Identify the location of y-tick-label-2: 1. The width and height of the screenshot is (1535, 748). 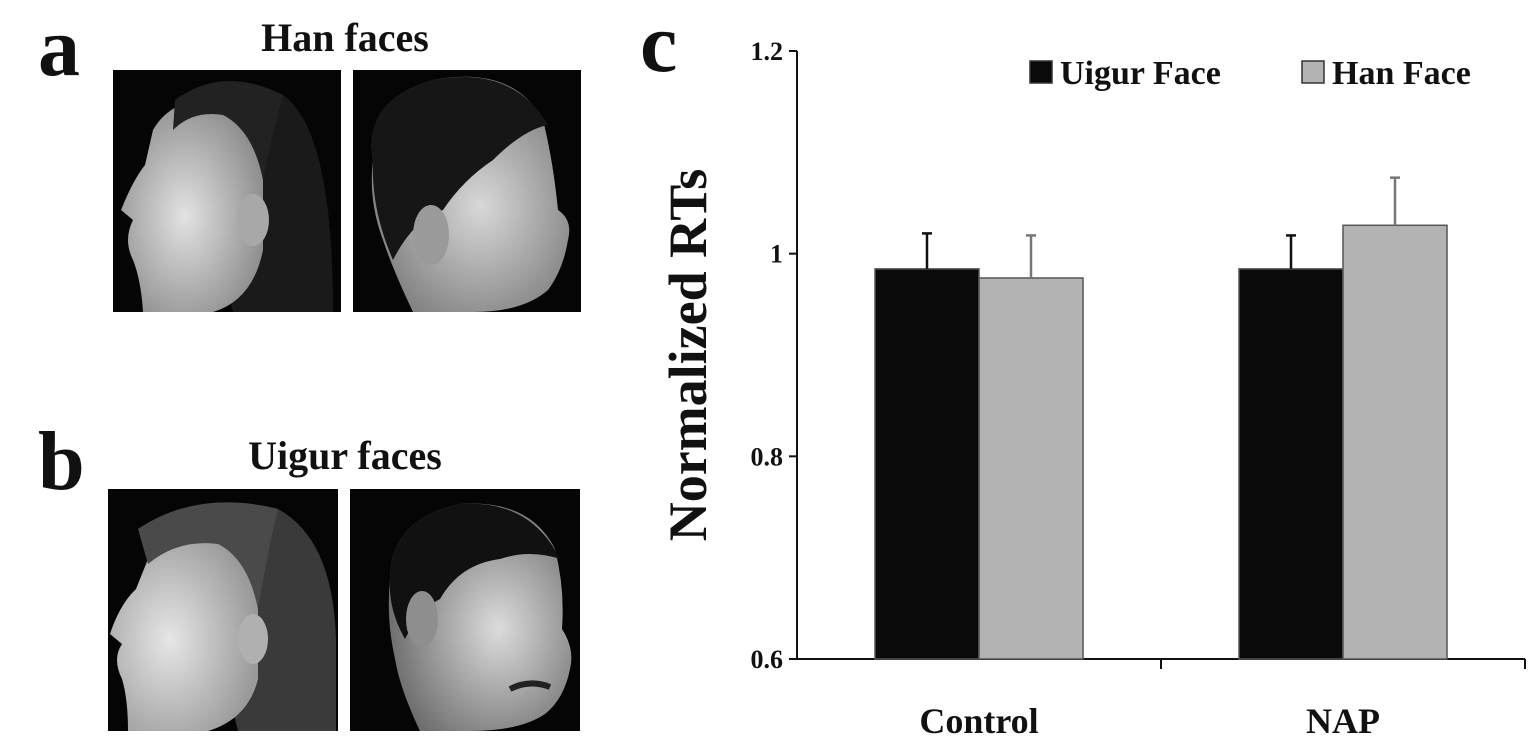
(776, 254).